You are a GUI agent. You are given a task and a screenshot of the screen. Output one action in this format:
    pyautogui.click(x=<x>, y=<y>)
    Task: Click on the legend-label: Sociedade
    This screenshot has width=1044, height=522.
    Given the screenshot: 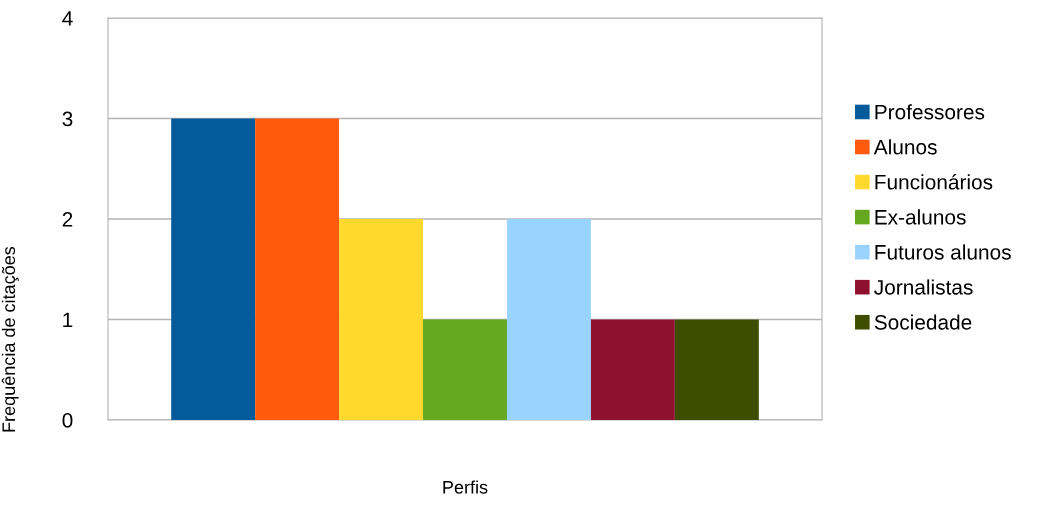 What is the action you would take?
    pyautogui.click(x=923, y=322)
    